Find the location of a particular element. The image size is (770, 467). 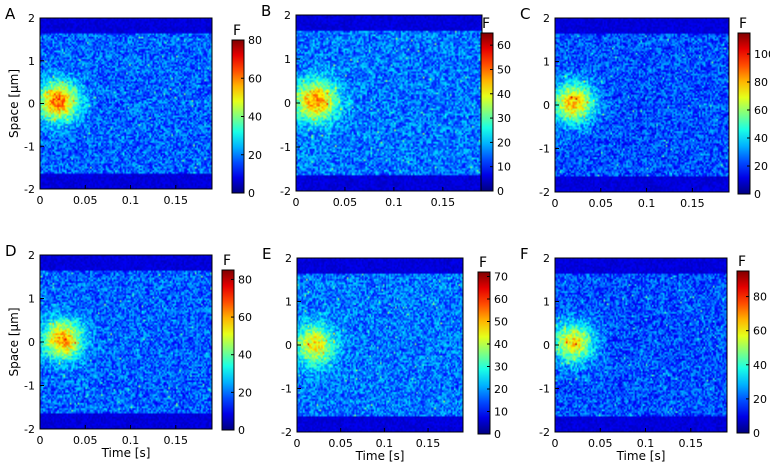

panel-f: 0 0.05 0.1 0.15 -2 -1 0 1 2 F Time [s] 0 20 40 60 80 F is located at coordinates (643, 354).